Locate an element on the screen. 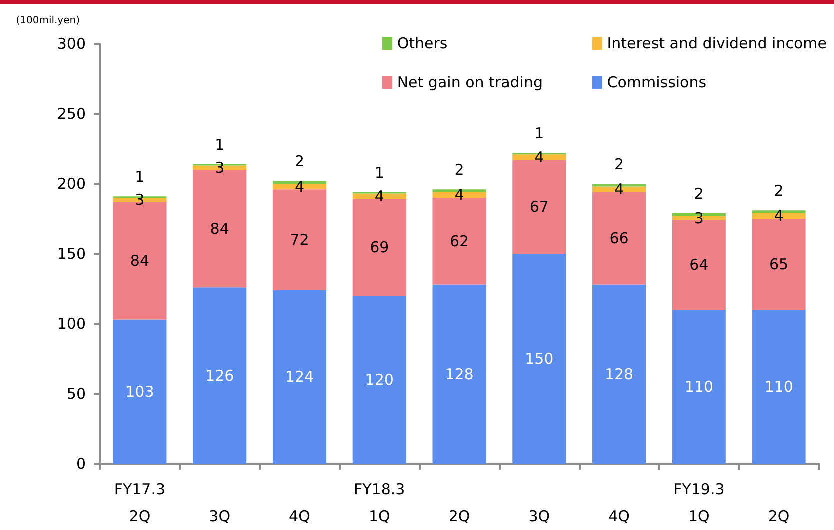 This screenshot has height=530, width=834. data-label: 62 is located at coordinates (460, 241).